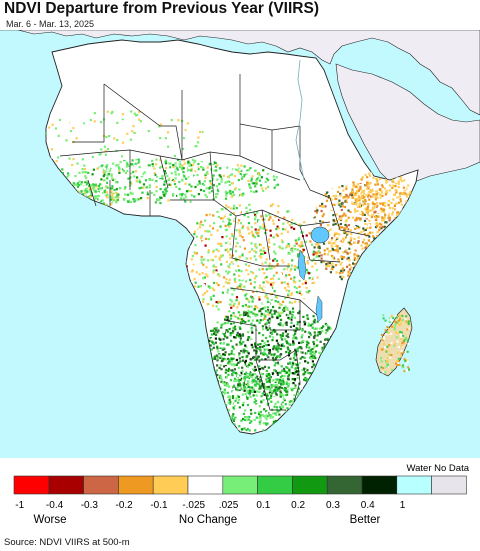 The height and width of the screenshot is (551, 480). What do you see at coordinates (438, 468) in the screenshot?
I see `legend-water-label: Water No Data` at bounding box center [438, 468].